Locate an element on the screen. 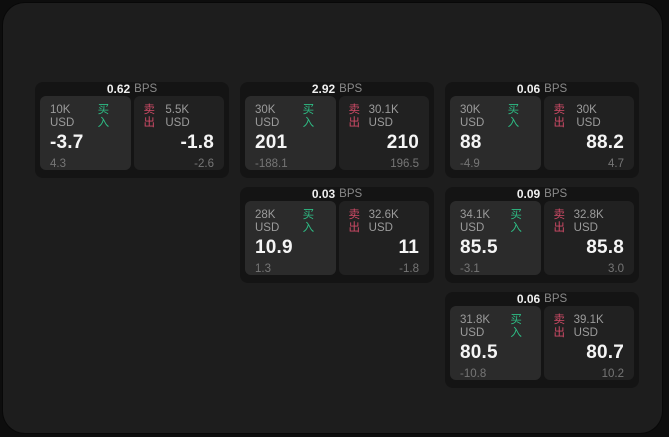  buy-panel-top: 28K USD 买入 is located at coordinates (290, 222).